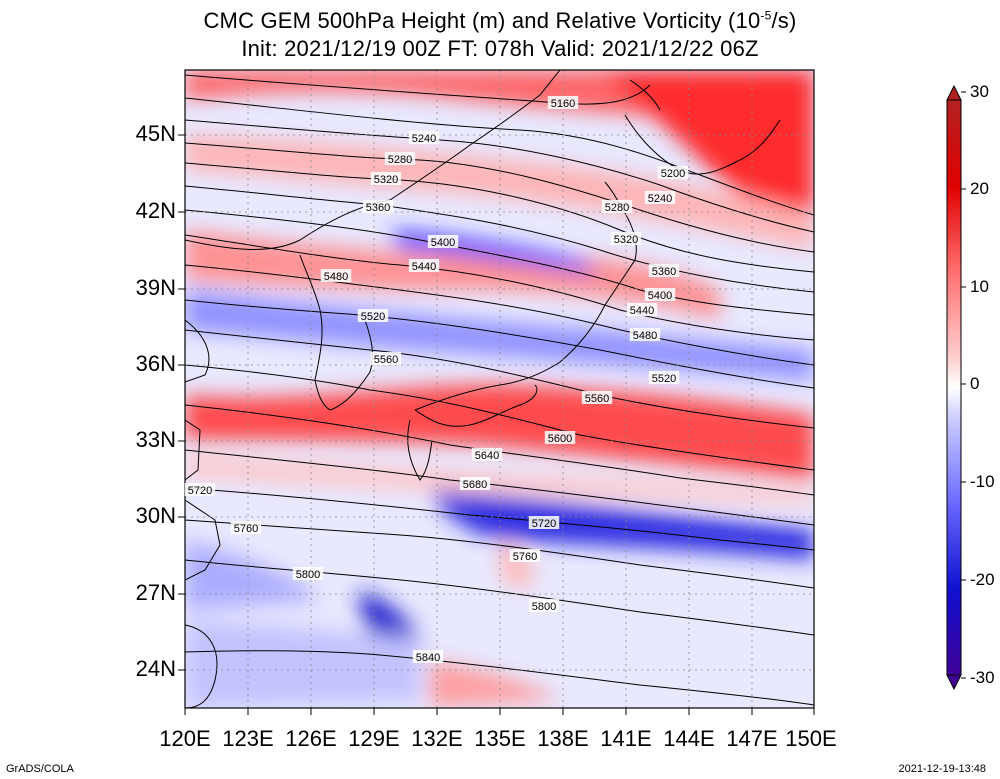 The image size is (1000, 779). What do you see at coordinates (954, 92) in the screenshot?
I see `colorbar-top-arrow` at bounding box center [954, 92].